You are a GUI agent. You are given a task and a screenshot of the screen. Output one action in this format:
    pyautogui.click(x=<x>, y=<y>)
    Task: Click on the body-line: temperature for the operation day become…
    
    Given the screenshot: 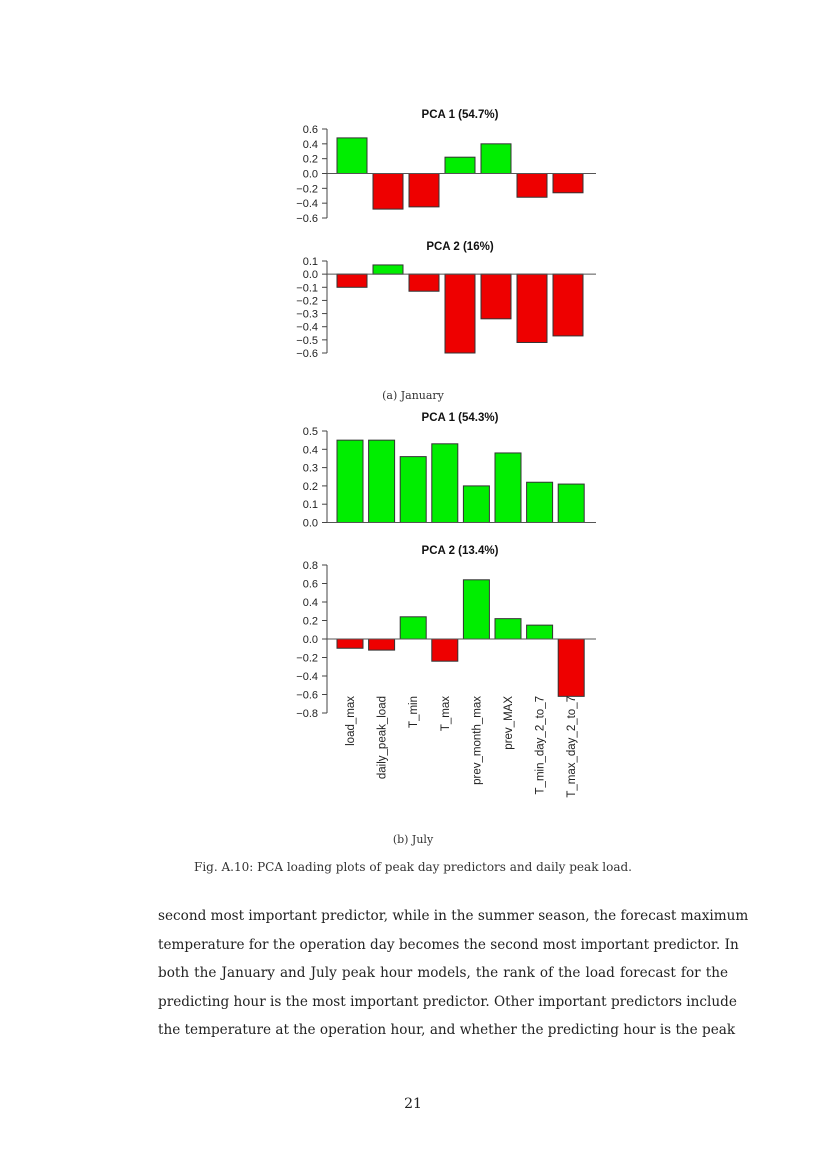 What is the action you would take?
    pyautogui.click(x=448, y=944)
    